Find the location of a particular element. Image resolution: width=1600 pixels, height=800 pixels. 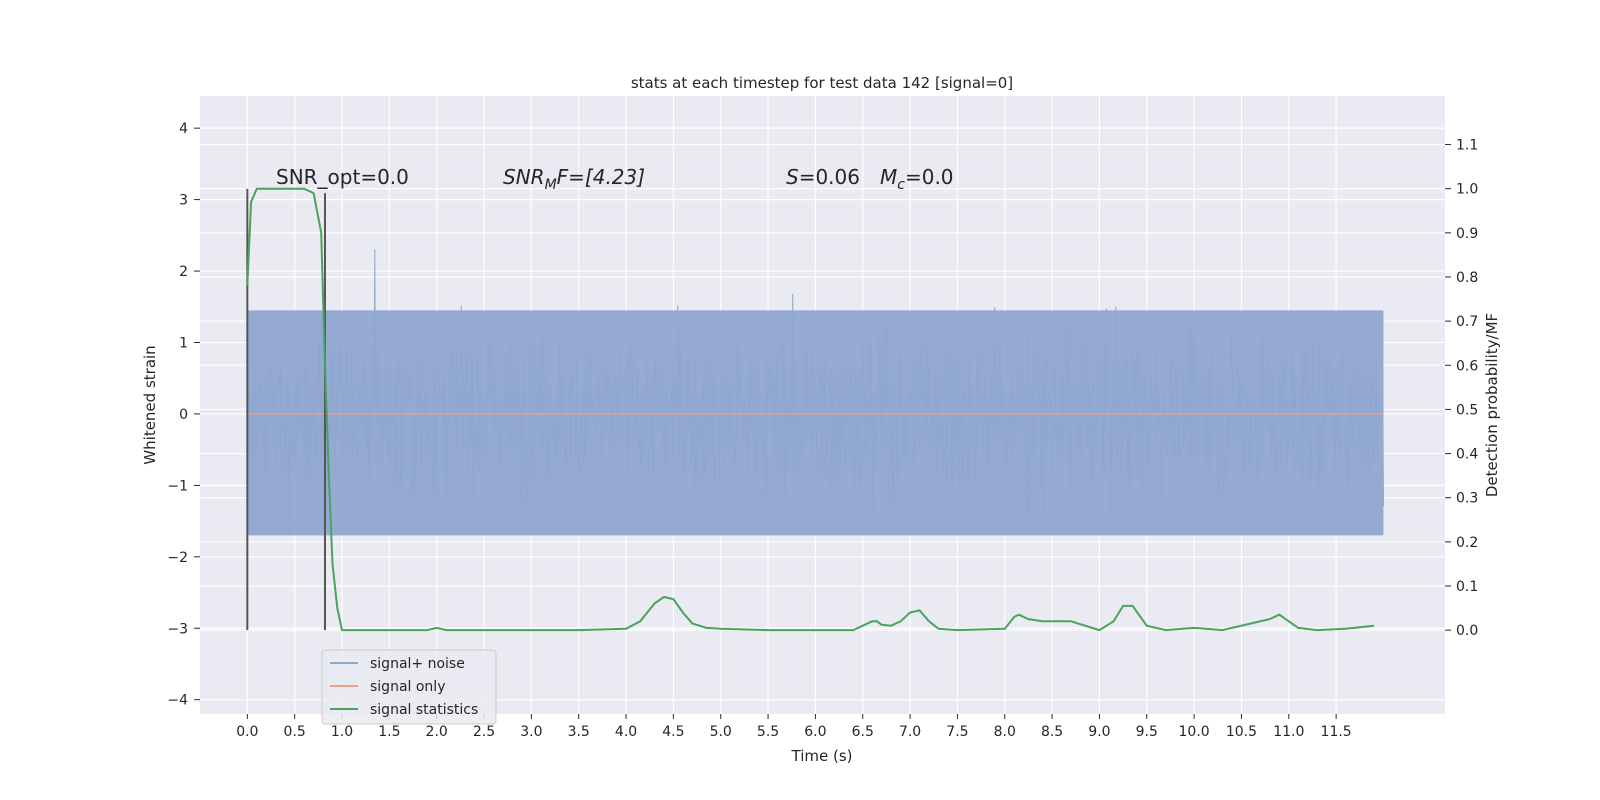

y-right-tick-label-2: 0.9 is located at coordinates (1467, 234).